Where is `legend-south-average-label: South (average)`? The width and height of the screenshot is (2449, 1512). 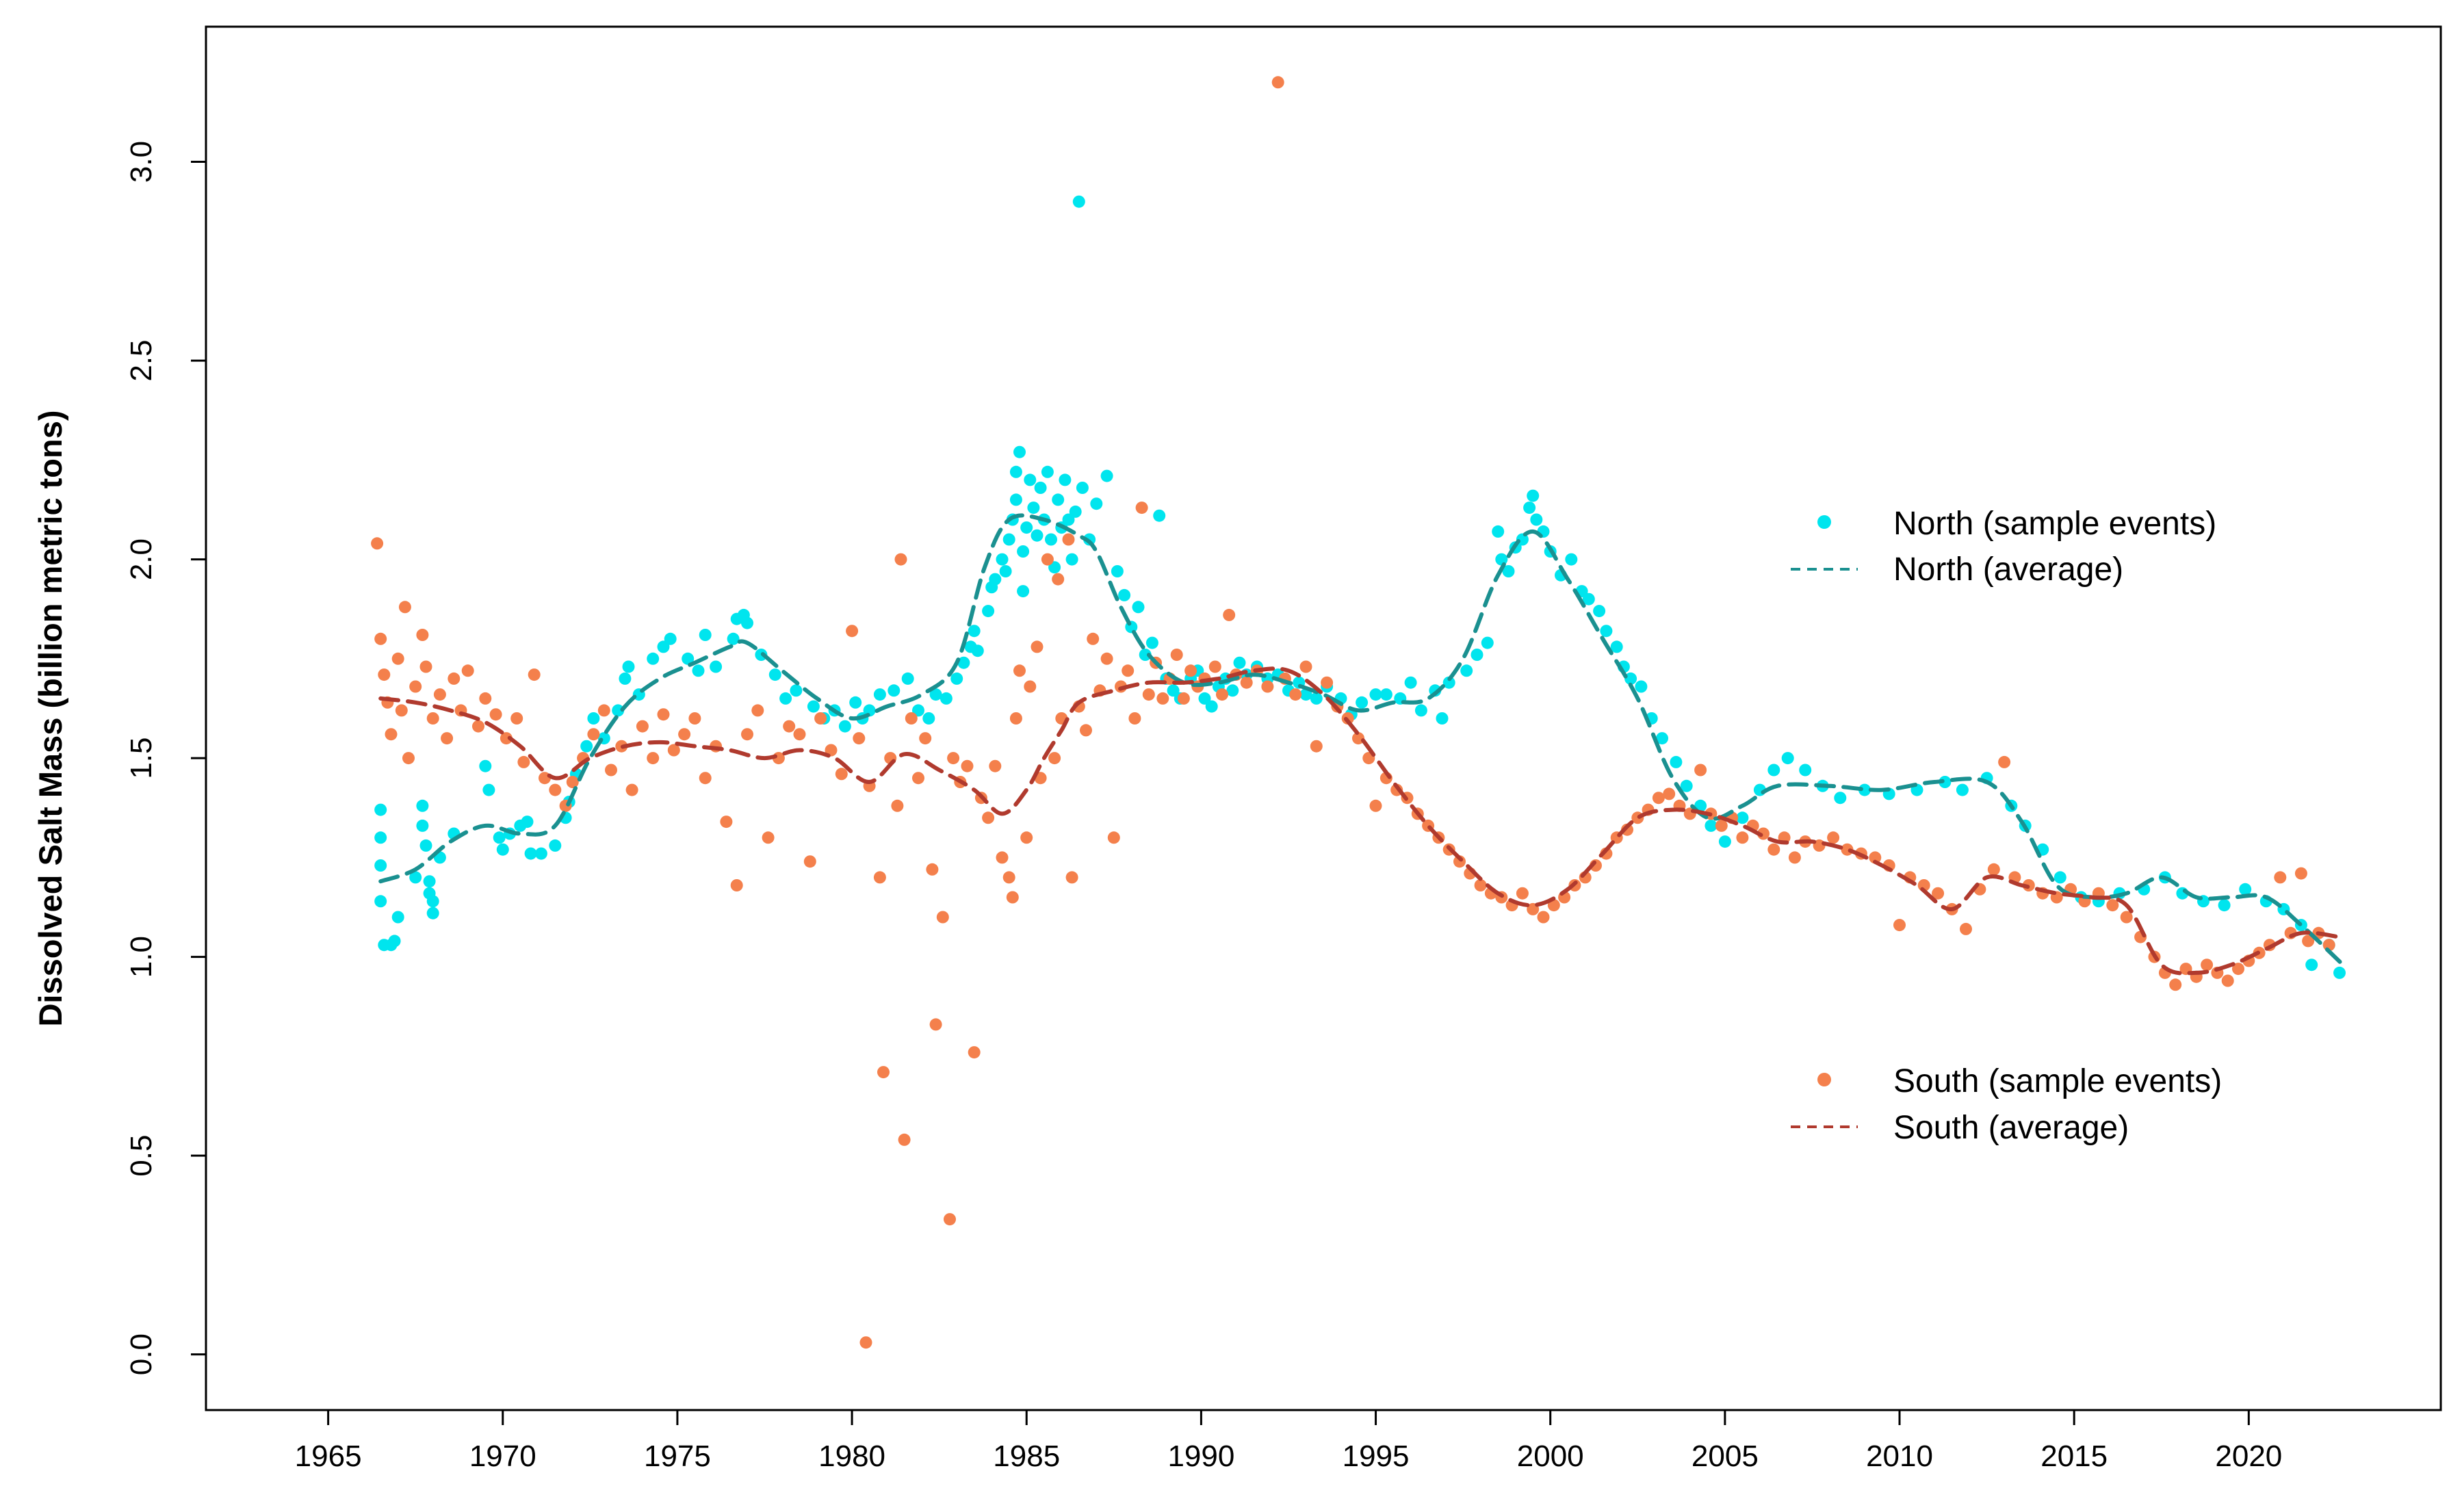 legend-south-average-label: South (average) is located at coordinates (2011, 1128).